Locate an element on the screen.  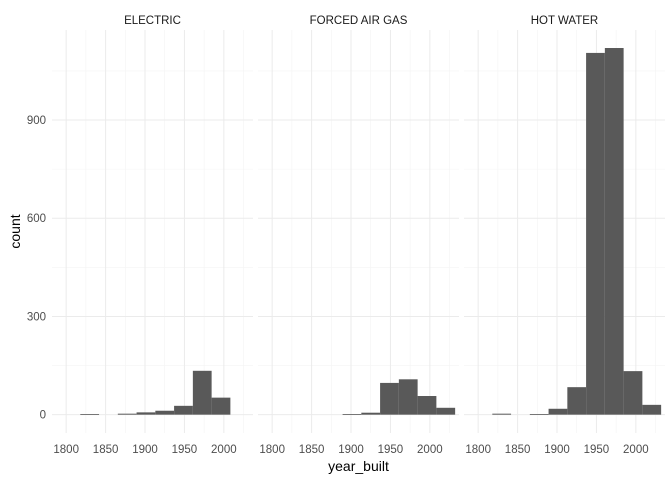
facet-title: ELECTRIC is located at coordinates (152, 21).